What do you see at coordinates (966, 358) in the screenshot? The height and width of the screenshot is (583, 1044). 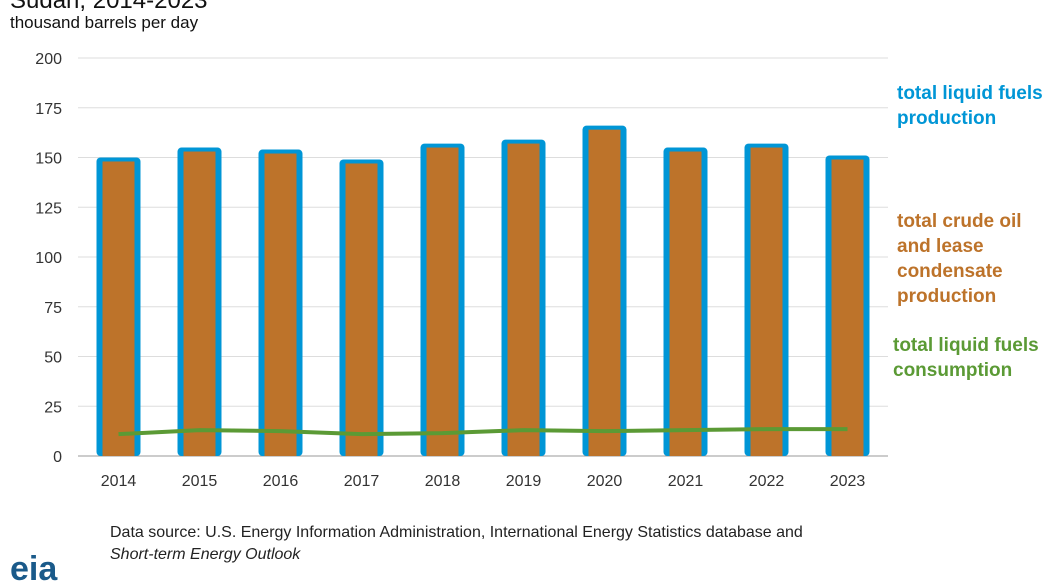 I see `legend-entry: total liquid fuels consumption` at bounding box center [966, 358].